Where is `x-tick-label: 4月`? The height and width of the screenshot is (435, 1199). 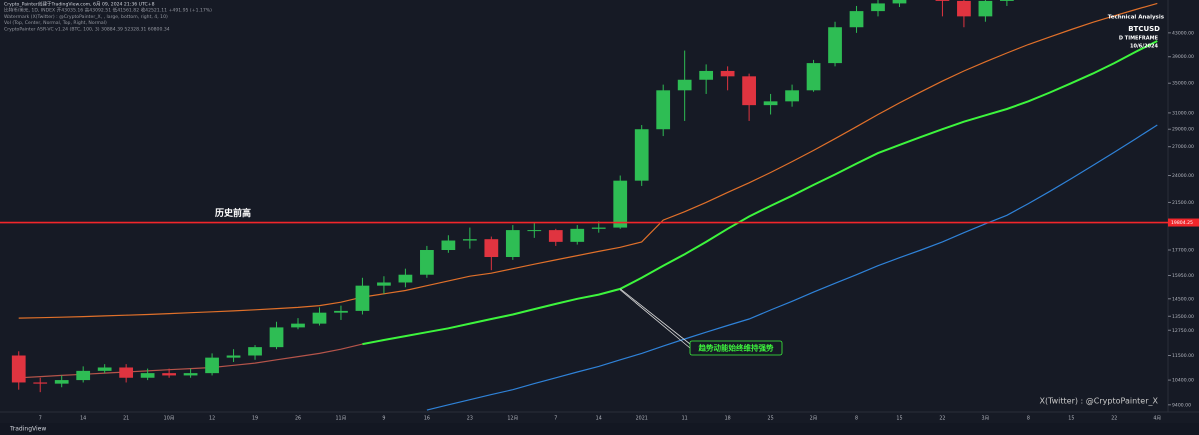
x-tick-label: 4月 is located at coordinates (1157, 419).